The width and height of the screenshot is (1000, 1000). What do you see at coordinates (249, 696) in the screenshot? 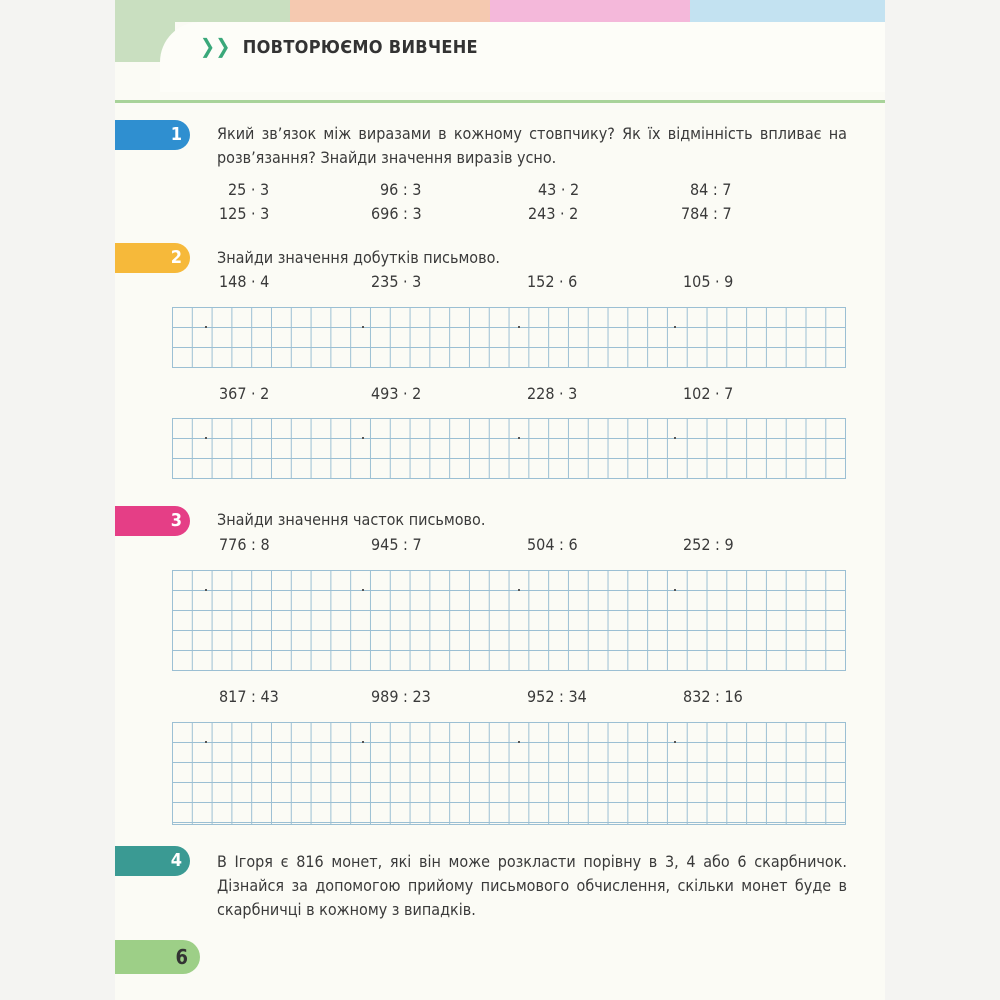
I see `expression: 817 : 43` at bounding box center [249, 696].